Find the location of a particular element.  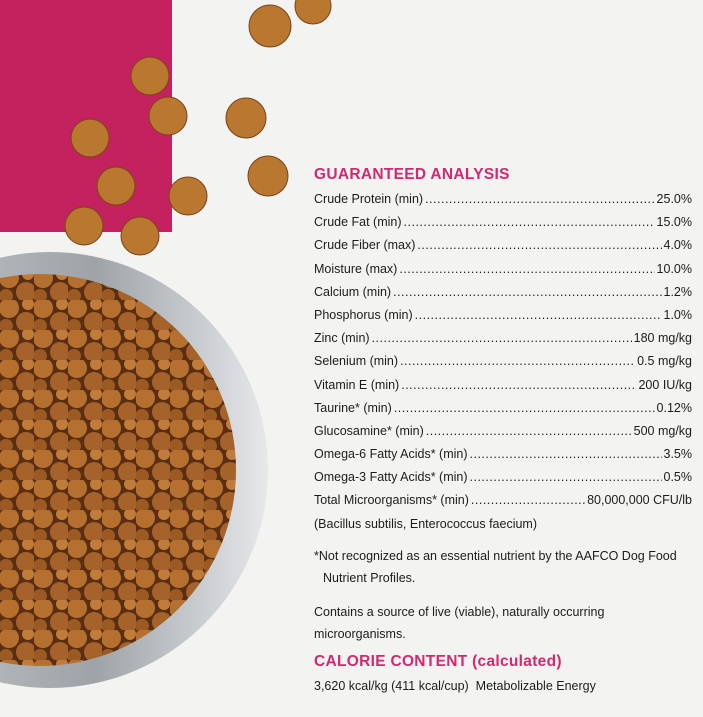

analysis-row: Taurine* (min) 0.12% is located at coordinates (503, 408).